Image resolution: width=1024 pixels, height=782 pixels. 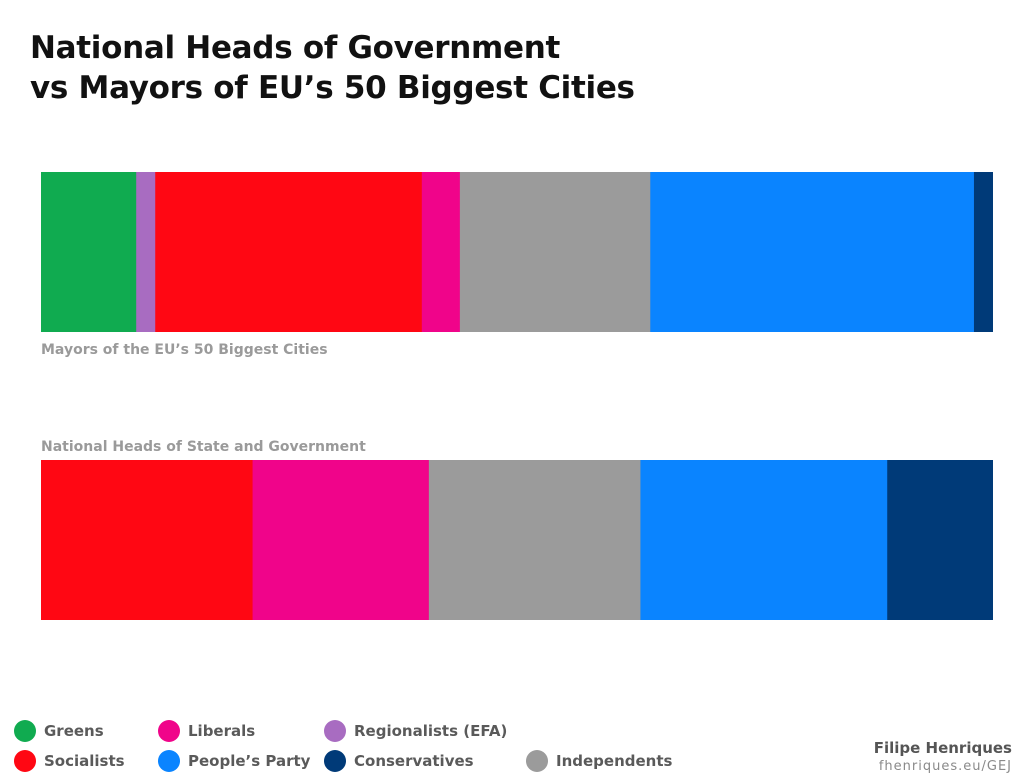 I want to click on legend-swatch-peoples-party, so click(x=169, y=761).